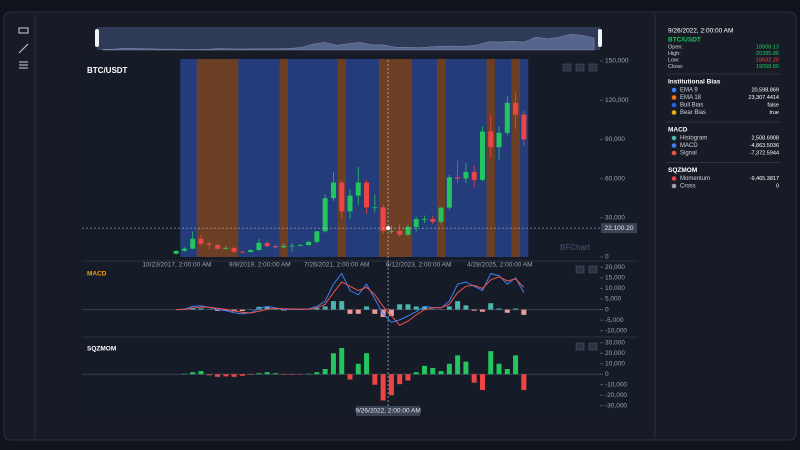 Image resolution: width=800 pixels, height=450 pixels. I want to click on legend-value: -9,465.3817, so click(764, 179).